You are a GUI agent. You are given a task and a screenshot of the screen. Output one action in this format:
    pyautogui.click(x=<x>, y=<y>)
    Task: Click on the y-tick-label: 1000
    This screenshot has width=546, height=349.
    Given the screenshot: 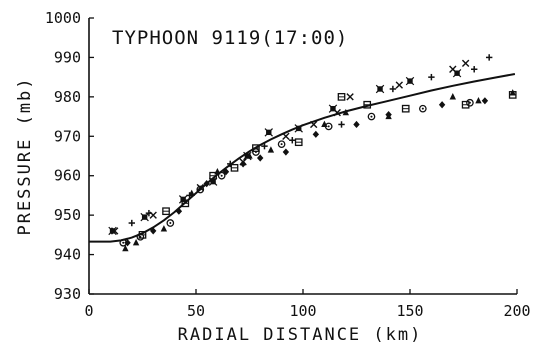 What is the action you would take?
    pyautogui.click(x=63, y=18)
    